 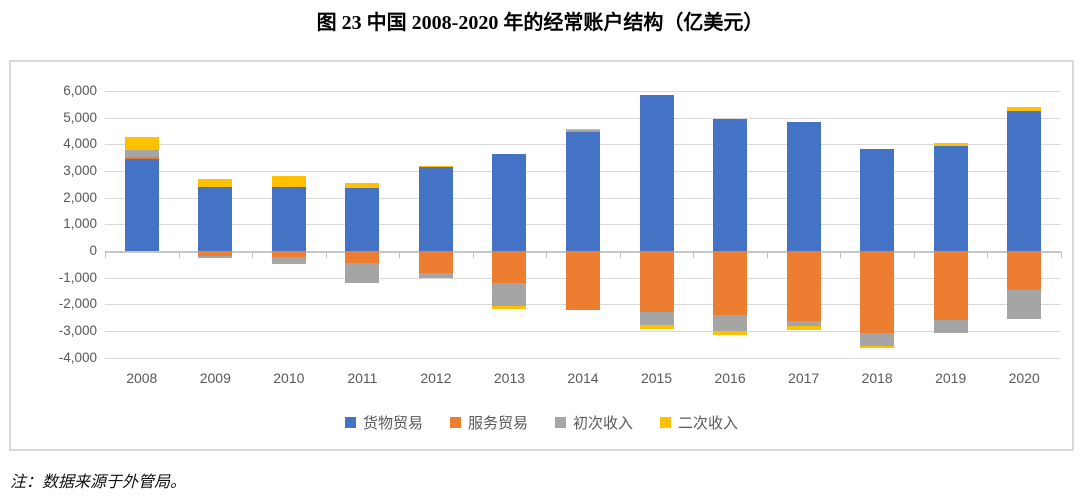 What do you see at coordinates (77, 357) in the screenshot?
I see `y-axis-tick-label: -4,000` at bounding box center [77, 357].